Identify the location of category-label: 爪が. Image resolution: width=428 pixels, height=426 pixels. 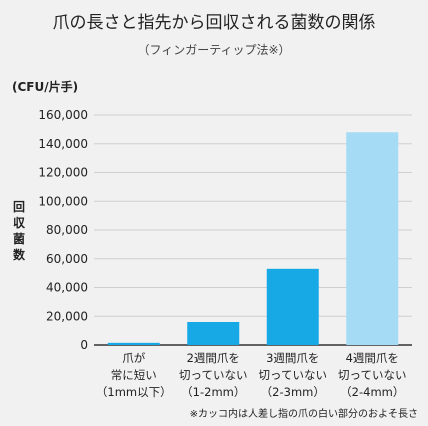
(133, 358).